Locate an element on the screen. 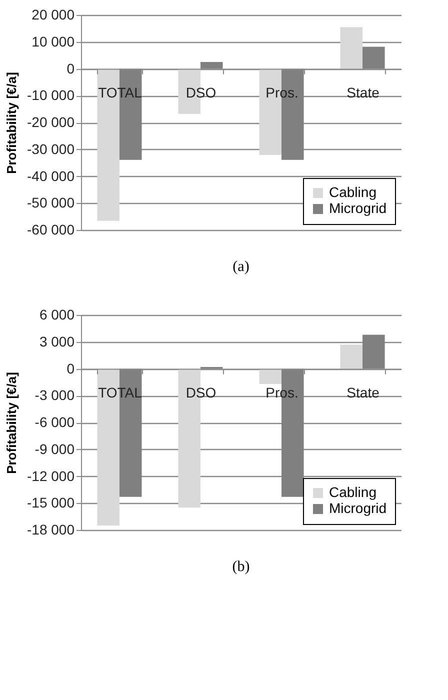 Image resolution: width=448 pixels, height=700 pixels. y-tick-label: -50 000 is located at coordinates (51, 202).